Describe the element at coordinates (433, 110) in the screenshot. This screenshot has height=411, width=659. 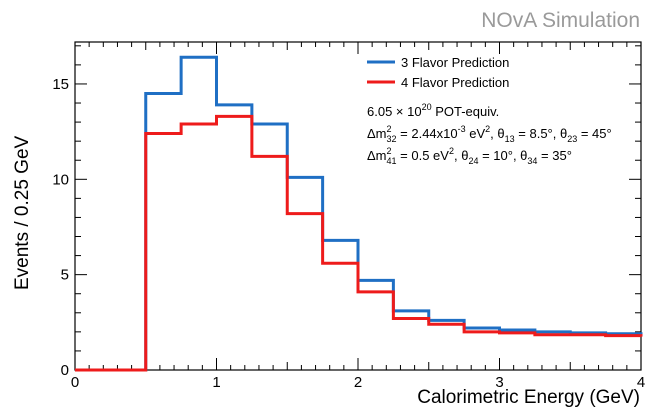
I see `pot-exposure-text: 6.05 × 1020 POT-equiv.` at that location.